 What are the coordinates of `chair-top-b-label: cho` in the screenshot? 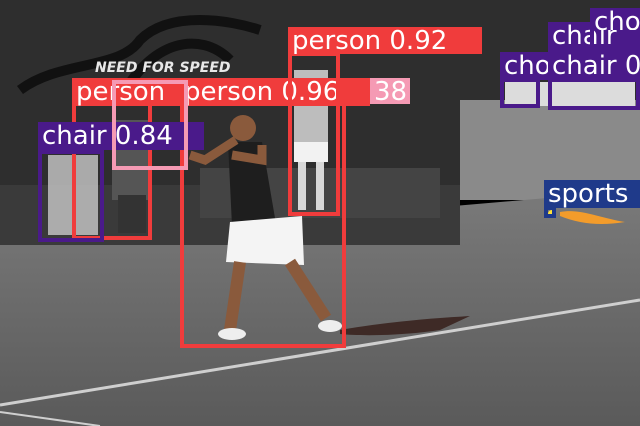 It's located at (524, 66).